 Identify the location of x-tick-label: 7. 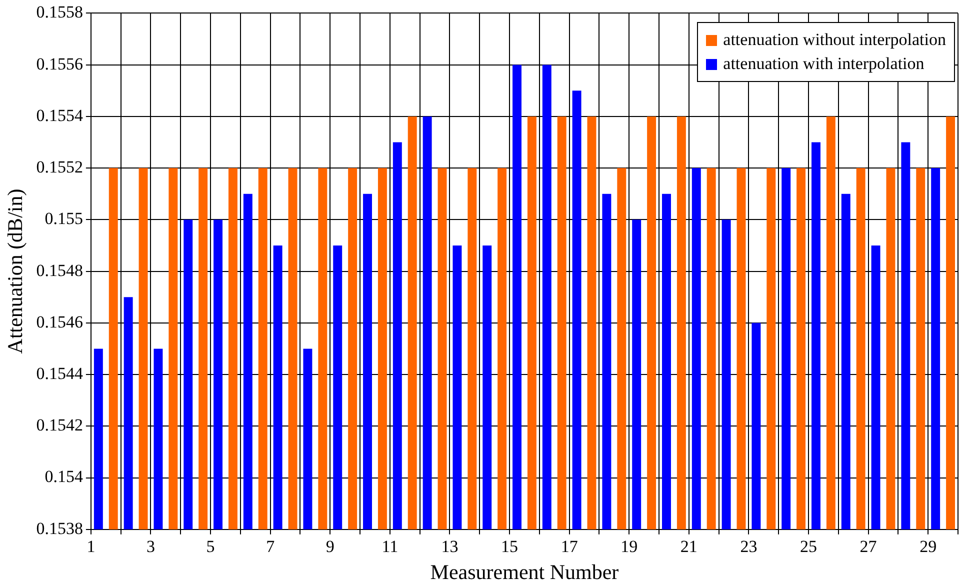
(271, 546).